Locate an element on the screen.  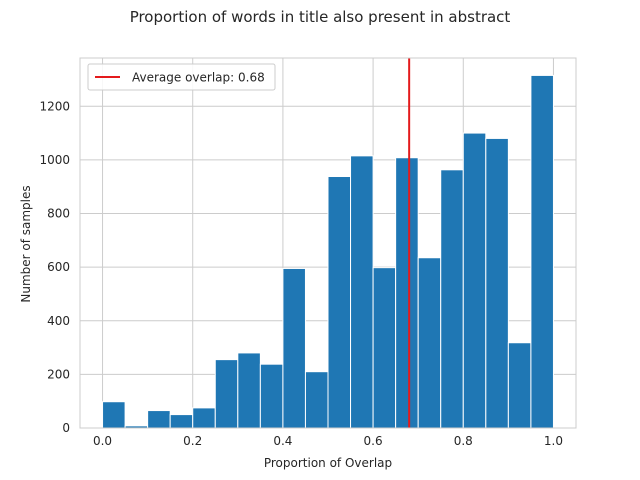
x-tick-label: 0.6 is located at coordinates (373, 441).